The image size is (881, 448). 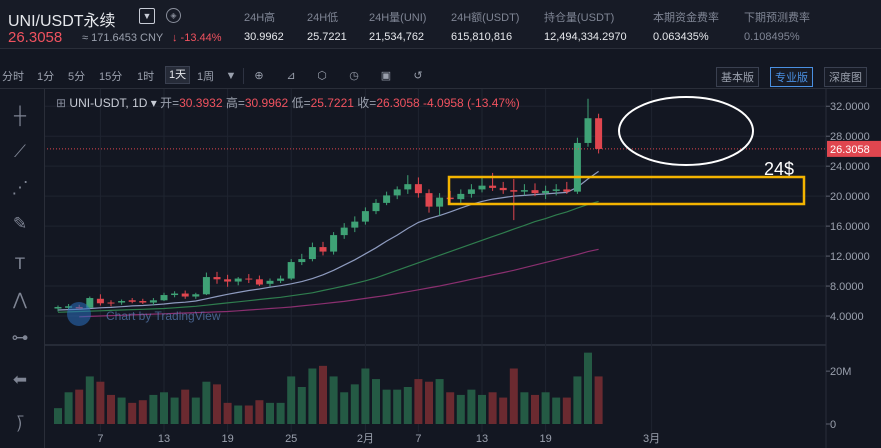 What do you see at coordinates (202, 103) in the screenshot?
I see `legend-open-value: 30.3932` at bounding box center [202, 103].